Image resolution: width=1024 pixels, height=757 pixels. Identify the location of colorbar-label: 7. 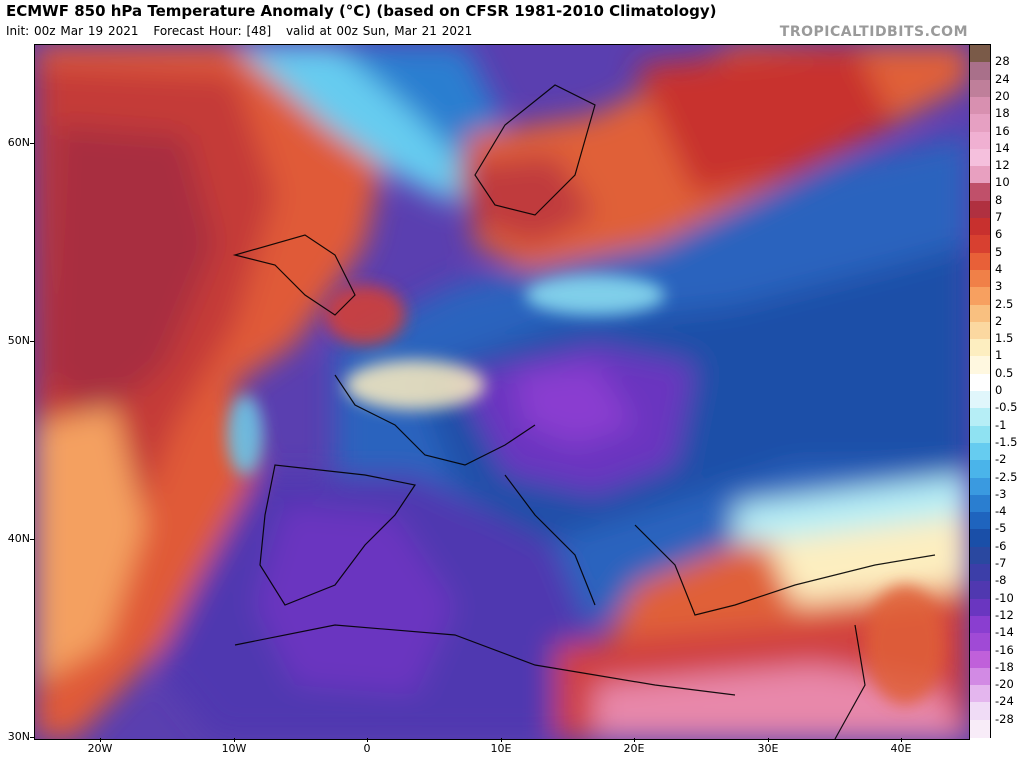
(999, 217).